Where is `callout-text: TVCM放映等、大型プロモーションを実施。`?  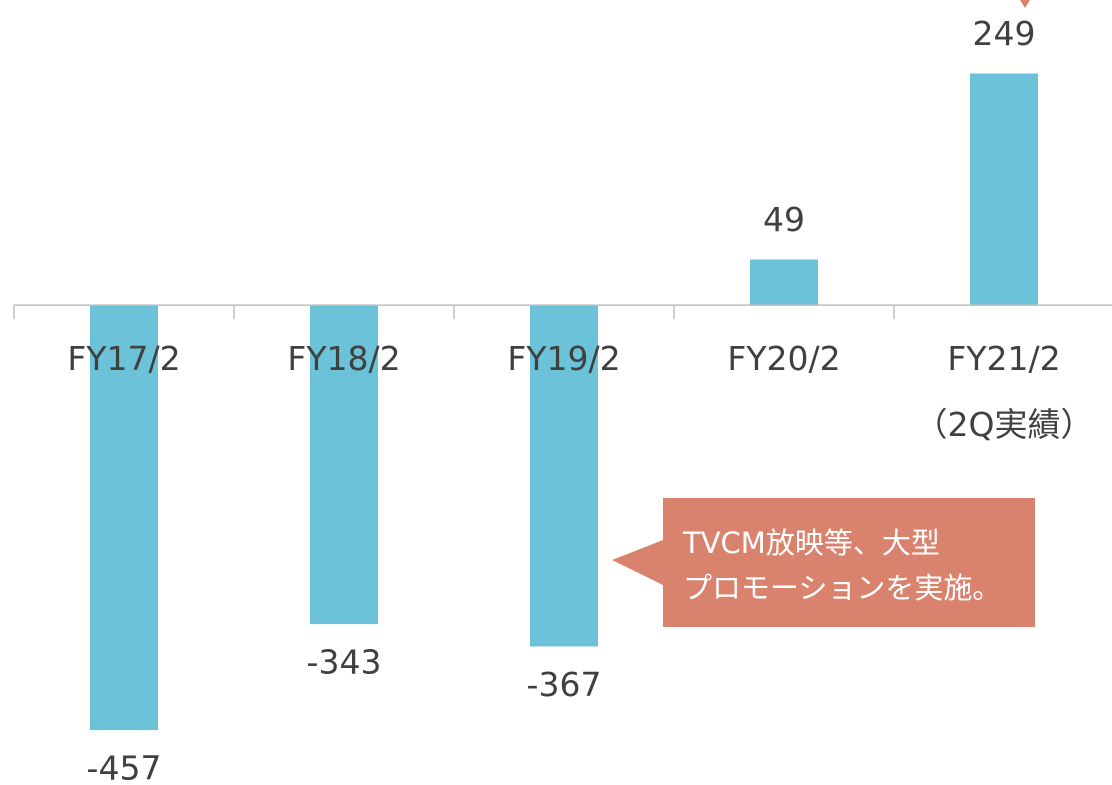
callout-text: TVCM放映等、大型プロモーションを実施。 is located at coordinates (841, 565).